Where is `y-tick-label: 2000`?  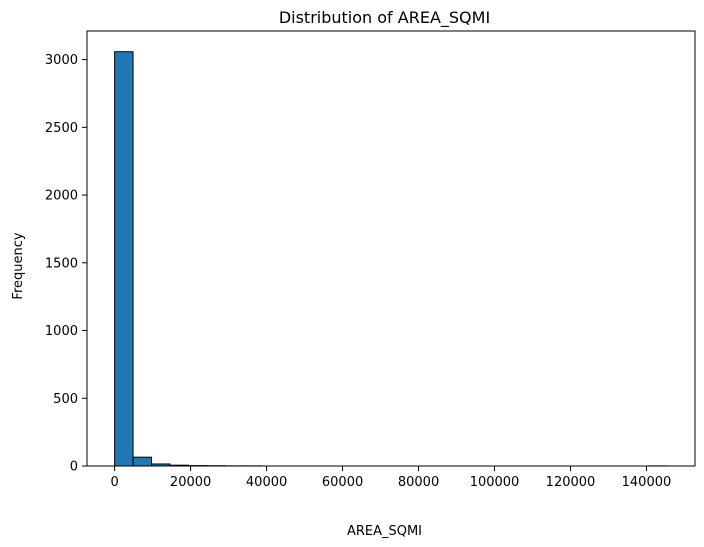
y-tick-label: 2000 is located at coordinates (61, 196).